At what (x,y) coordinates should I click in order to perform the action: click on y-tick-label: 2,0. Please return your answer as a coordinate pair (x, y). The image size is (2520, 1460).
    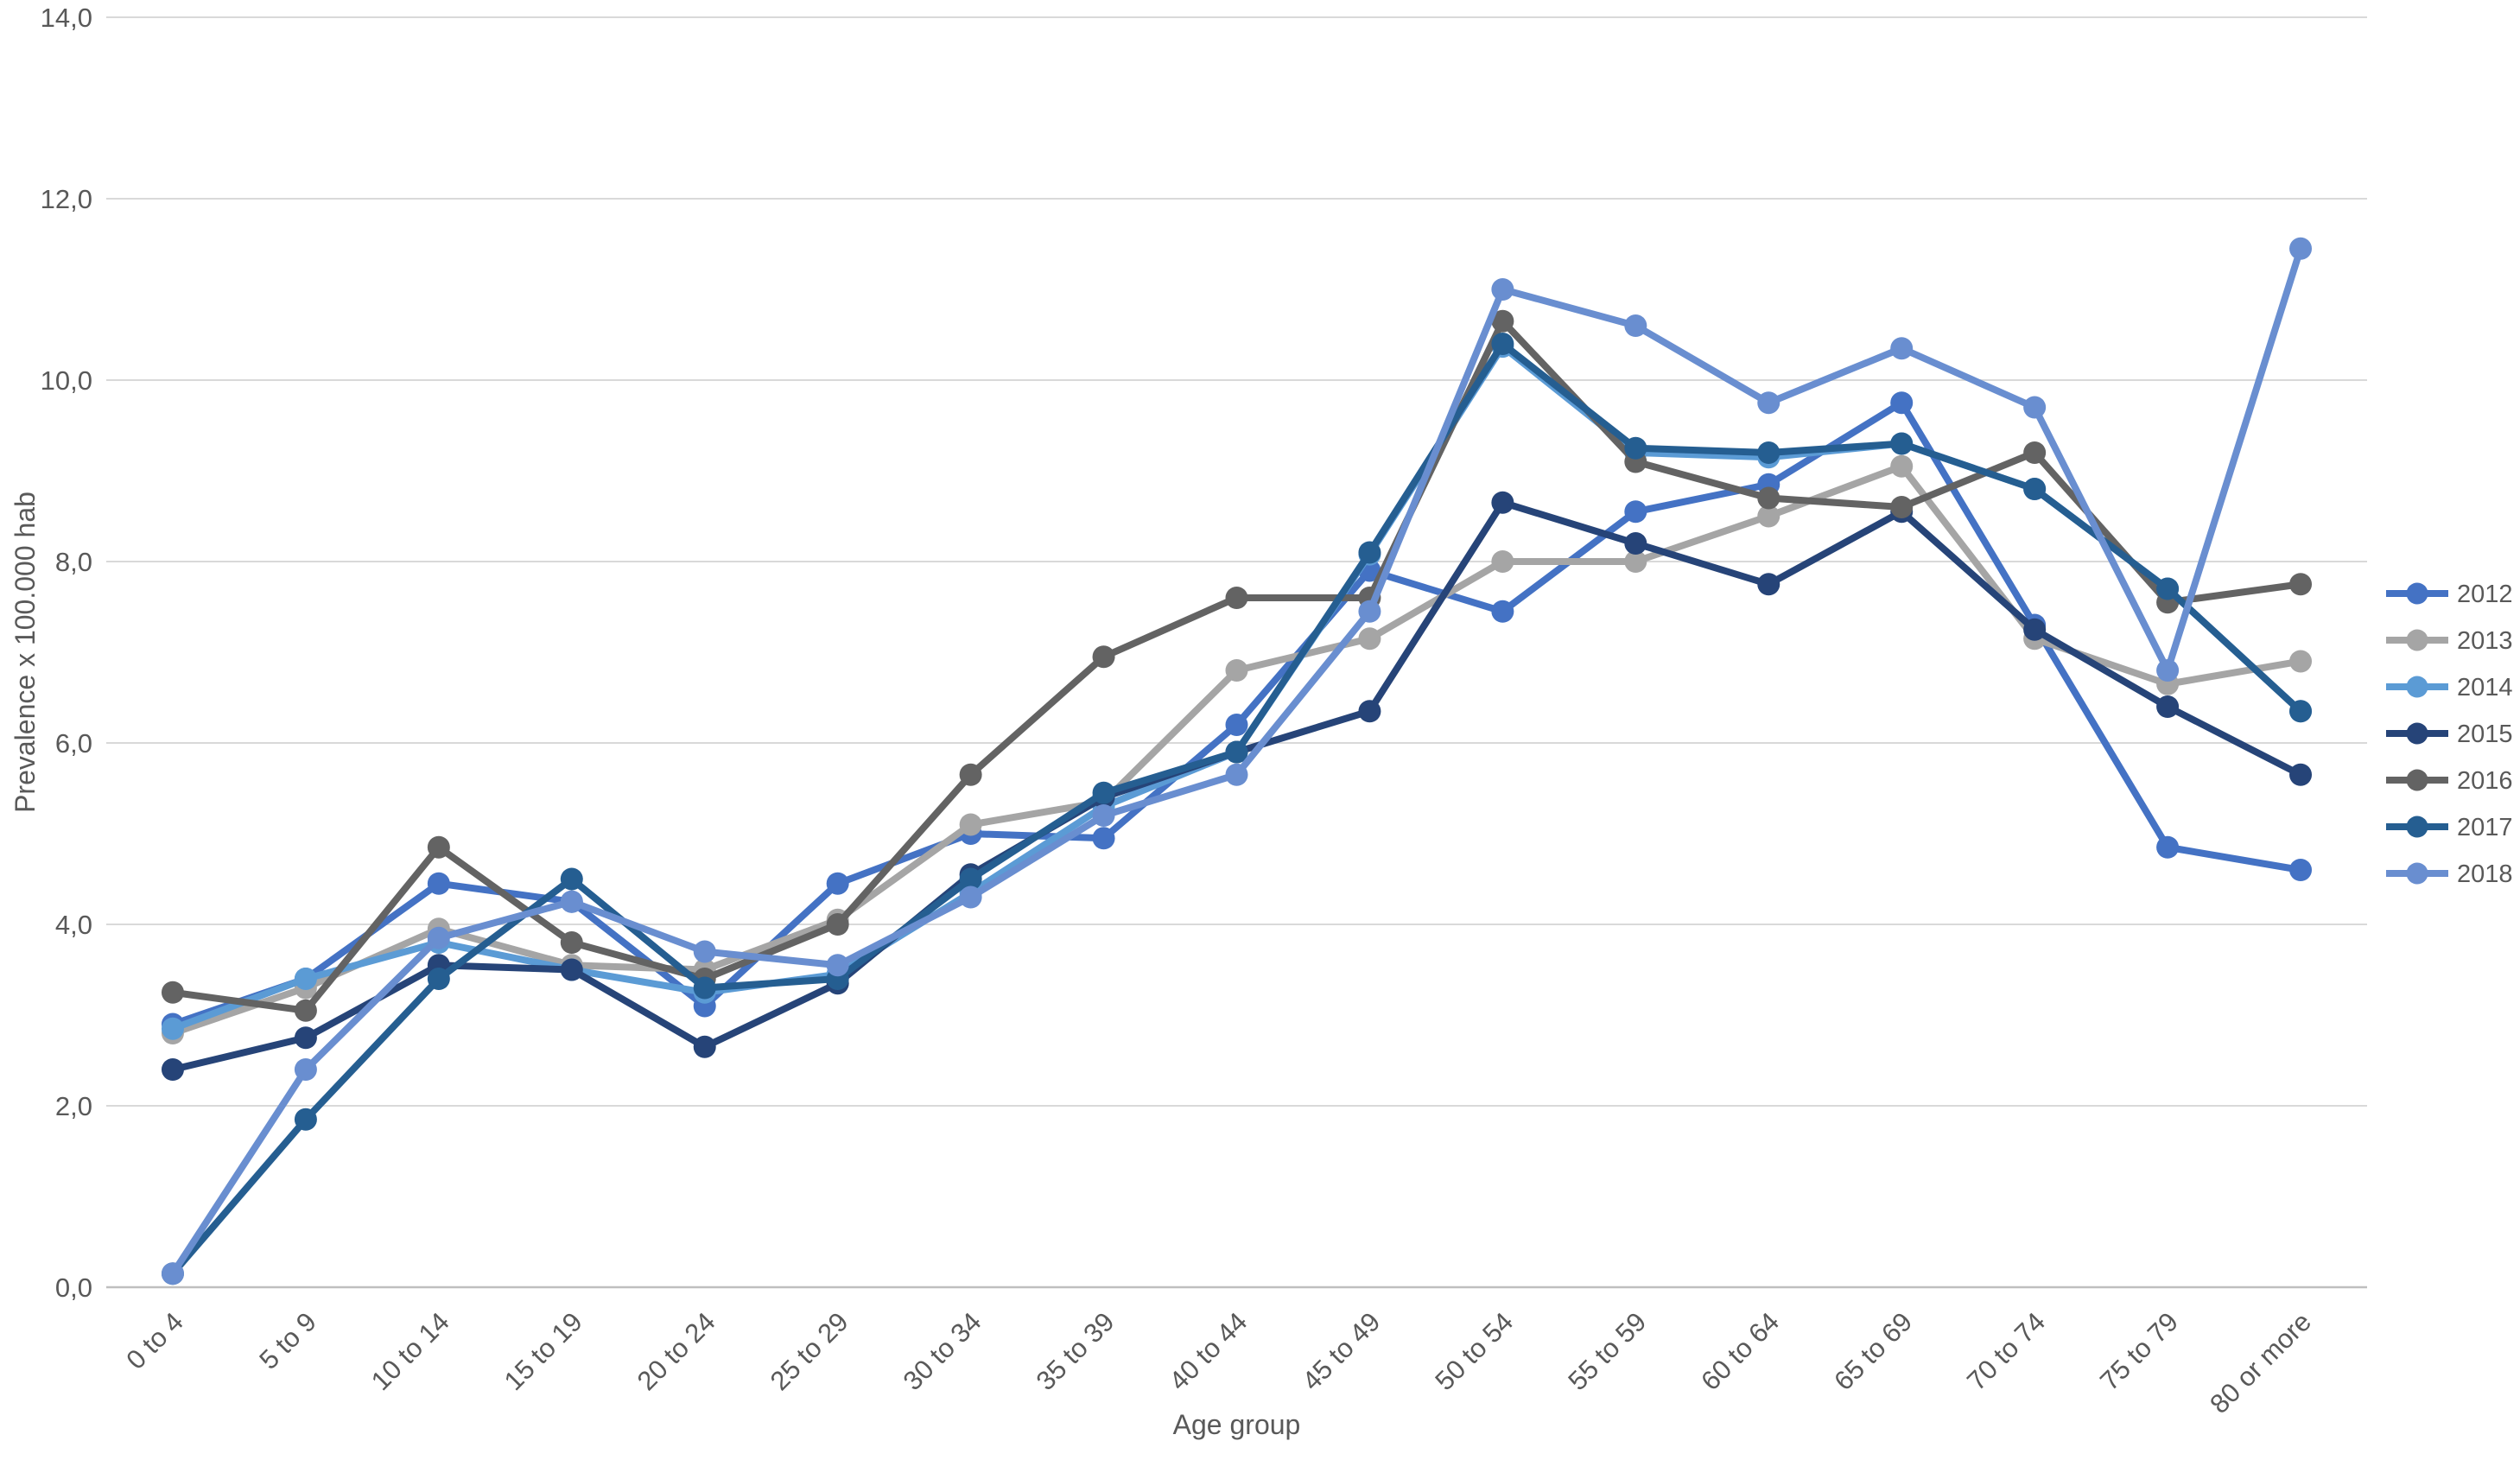
    Looking at the image, I should click on (74, 1106).